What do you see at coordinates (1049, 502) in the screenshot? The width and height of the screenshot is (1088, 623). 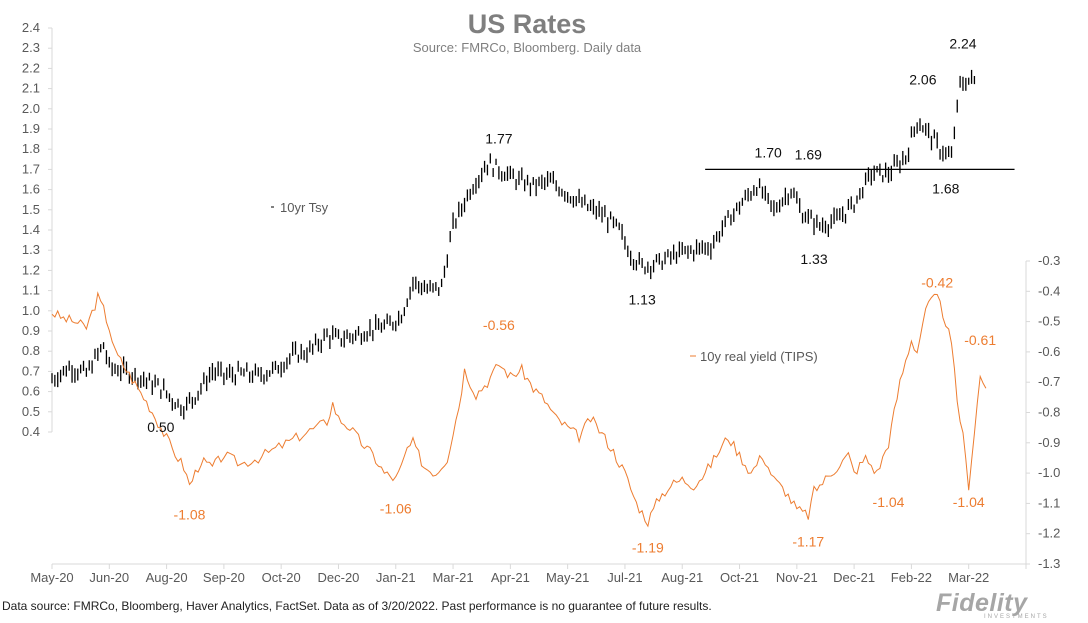 I see `right-axis-tick-label: -1.1` at bounding box center [1049, 502].